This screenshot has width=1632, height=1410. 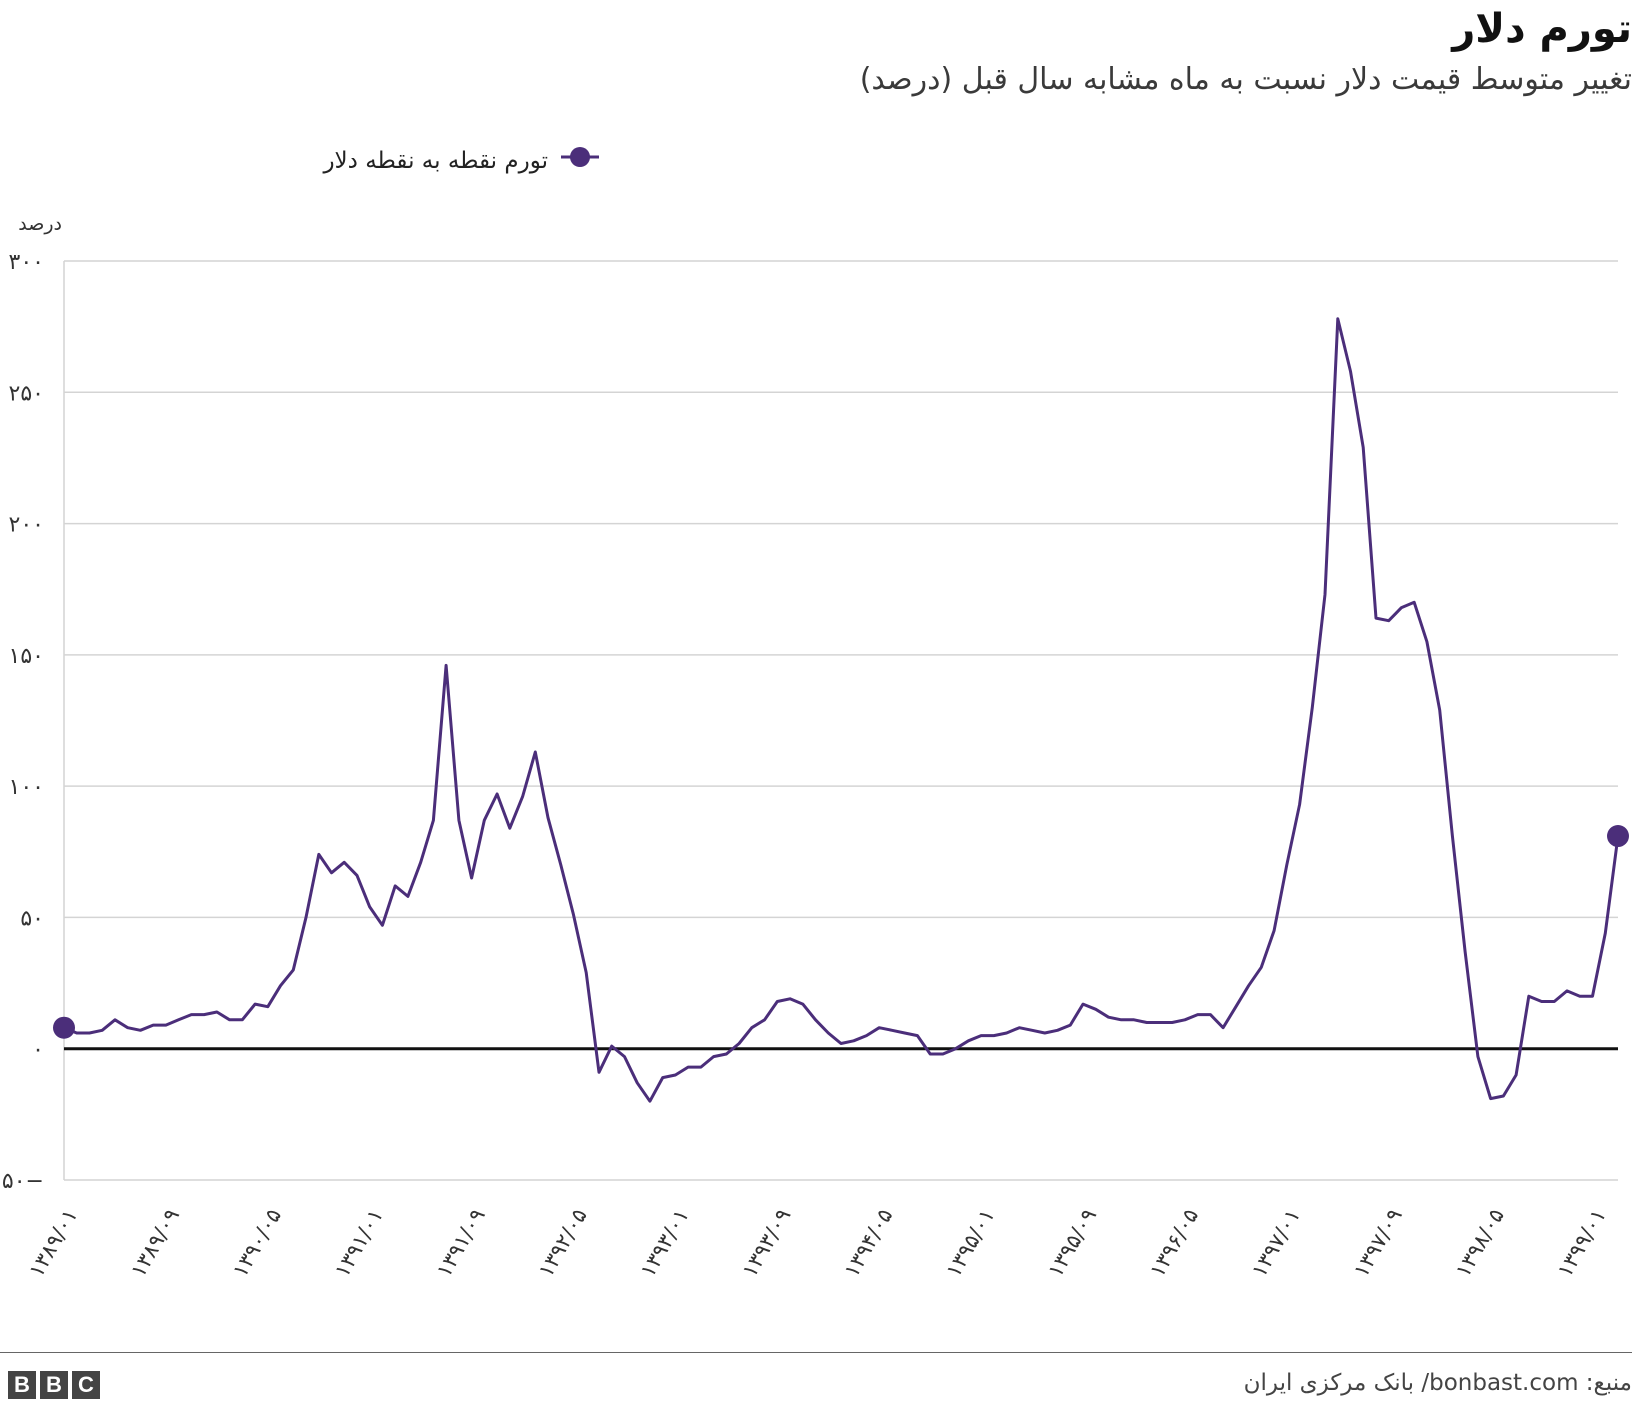 What do you see at coordinates (816, 1352) in the screenshot?
I see `footer-divider` at bounding box center [816, 1352].